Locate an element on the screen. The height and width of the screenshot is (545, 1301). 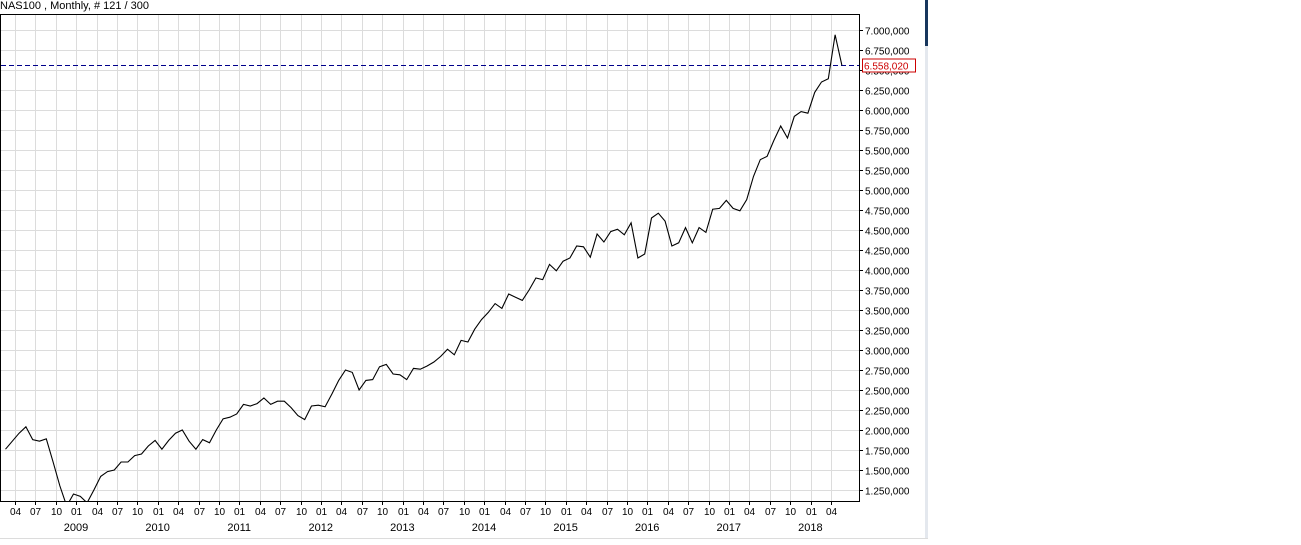
right-panel-edge is located at coordinates (926, 269).